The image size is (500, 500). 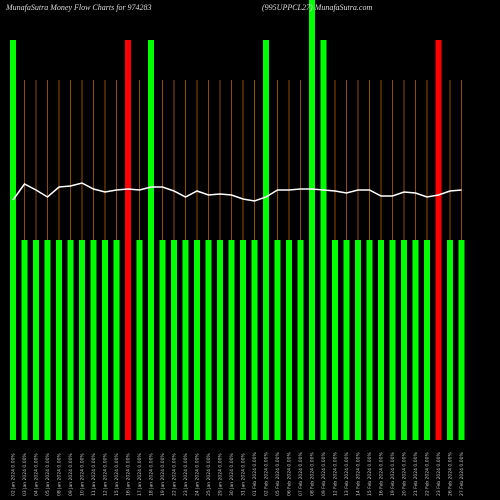 What do you see at coordinates (255, 474) in the screenshot?
I see `x-tick-label: 01 Feb 2024 0.00%` at bounding box center [255, 474].